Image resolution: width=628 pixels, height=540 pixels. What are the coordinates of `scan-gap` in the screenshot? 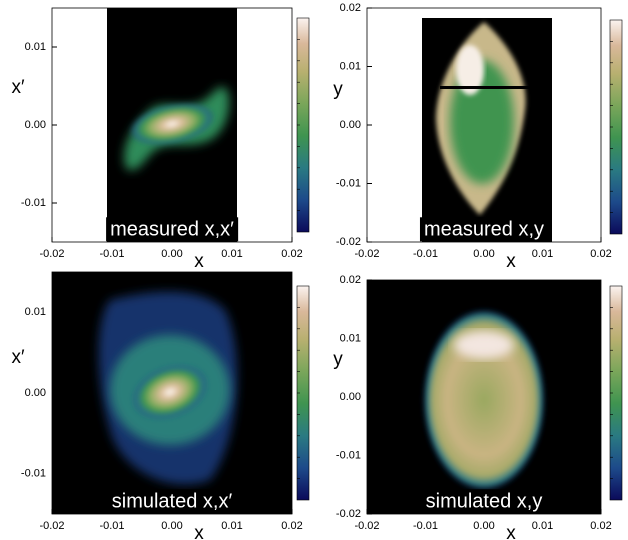 It's located at (485, 87).